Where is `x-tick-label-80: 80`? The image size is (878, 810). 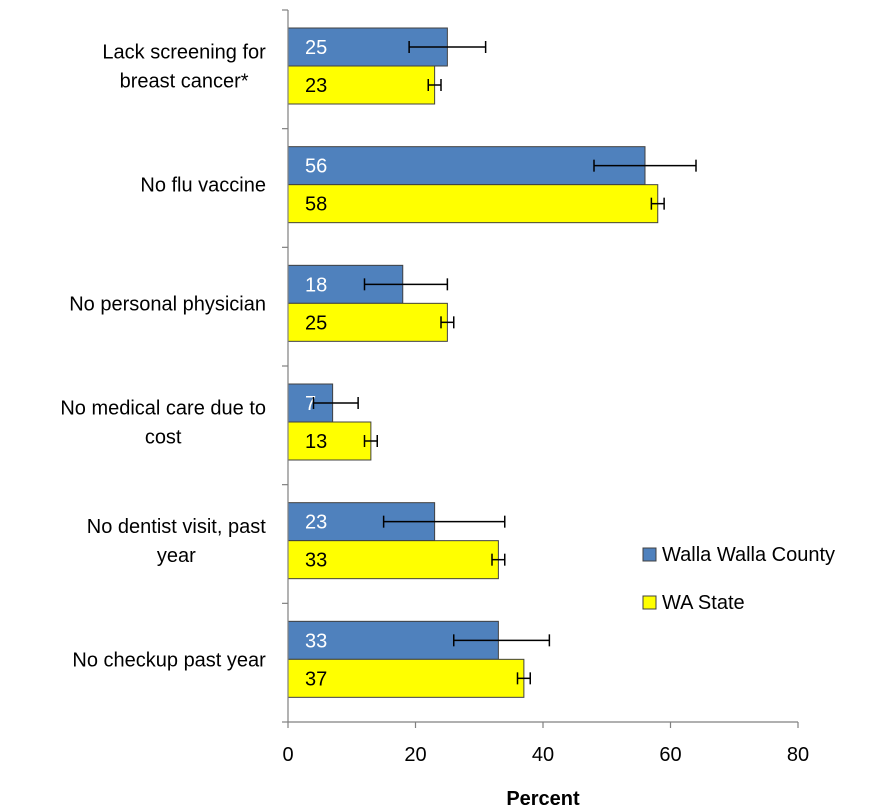 x-tick-label-80: 80 is located at coordinates (798, 755).